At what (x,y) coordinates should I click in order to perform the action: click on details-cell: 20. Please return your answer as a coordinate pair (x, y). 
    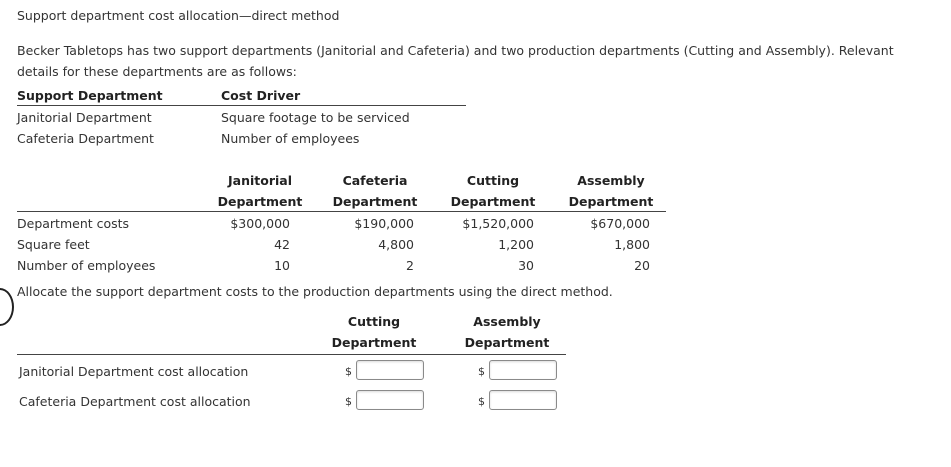
    Looking at the image, I should click on (642, 265).